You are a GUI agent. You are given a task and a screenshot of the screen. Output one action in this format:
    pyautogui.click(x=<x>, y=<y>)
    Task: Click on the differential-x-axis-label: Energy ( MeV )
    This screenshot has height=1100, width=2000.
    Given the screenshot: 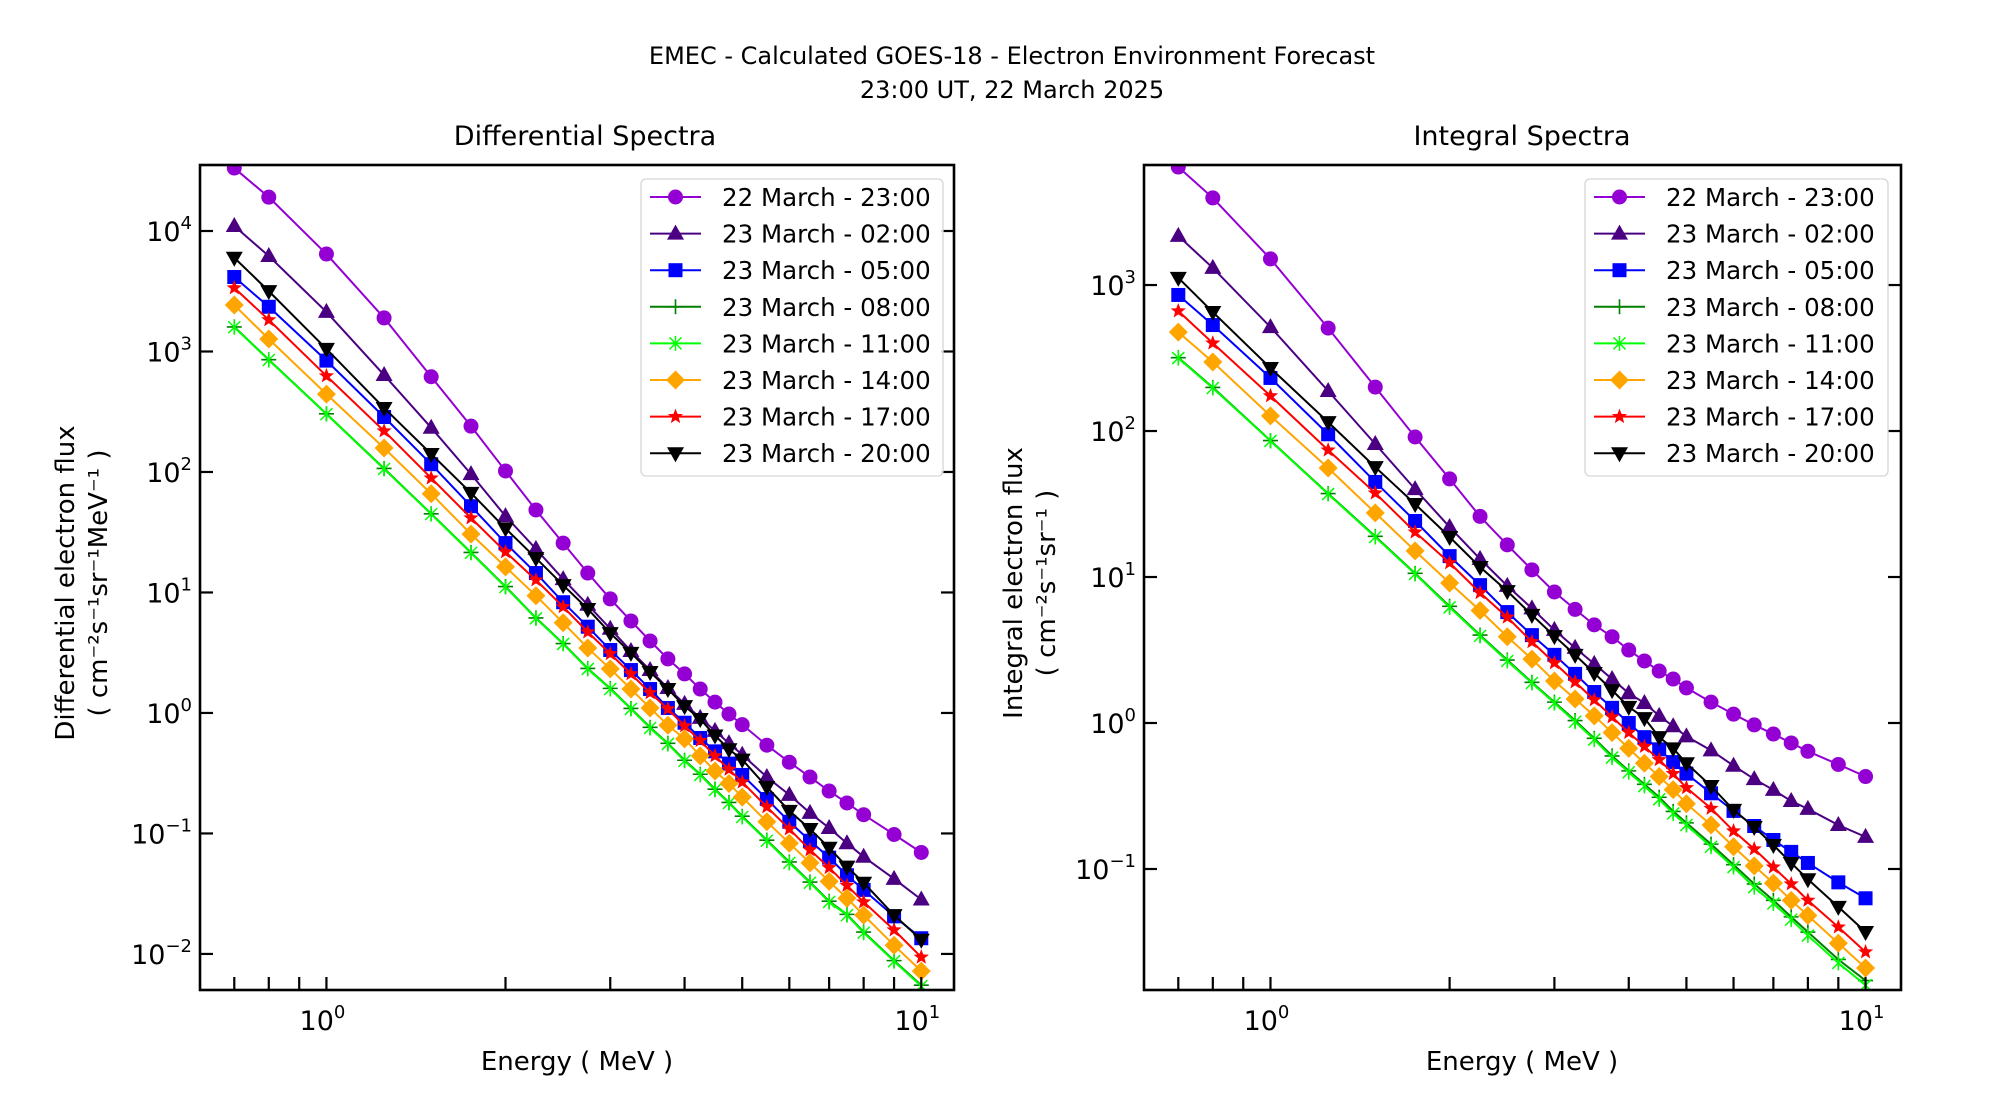 What is the action you would take?
    pyautogui.click(x=577, y=1062)
    